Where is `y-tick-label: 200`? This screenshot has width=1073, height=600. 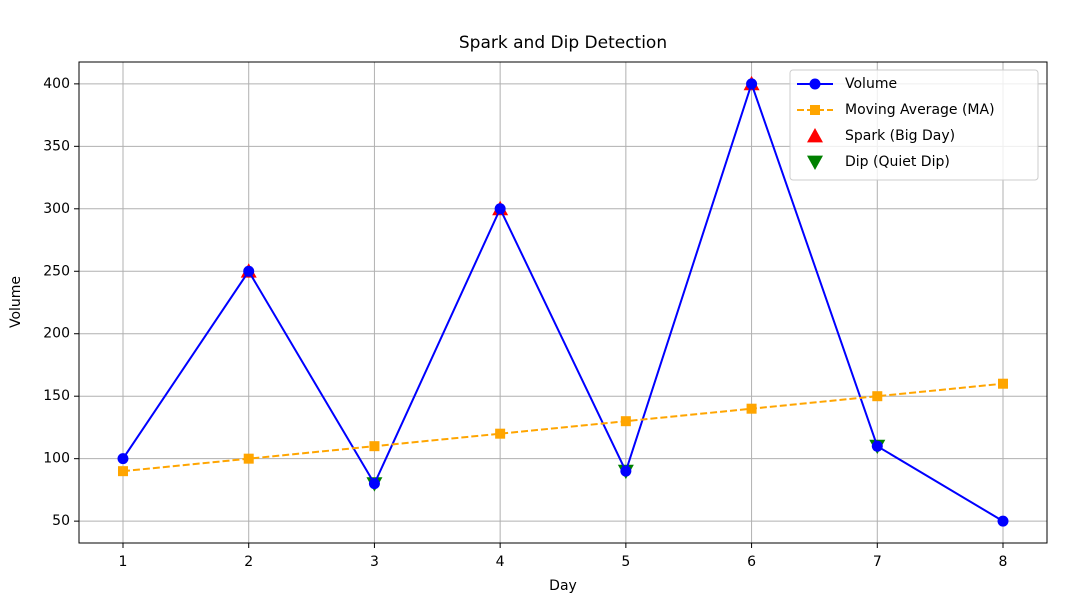 y-tick-label: 200 is located at coordinates (56, 334).